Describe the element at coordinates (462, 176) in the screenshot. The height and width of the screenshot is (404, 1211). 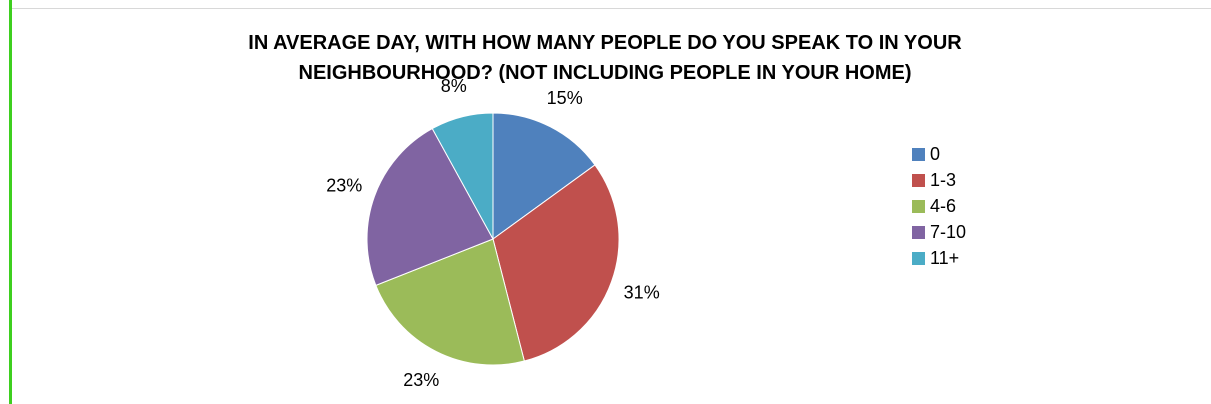
I see `pie-slice-11+` at that location.